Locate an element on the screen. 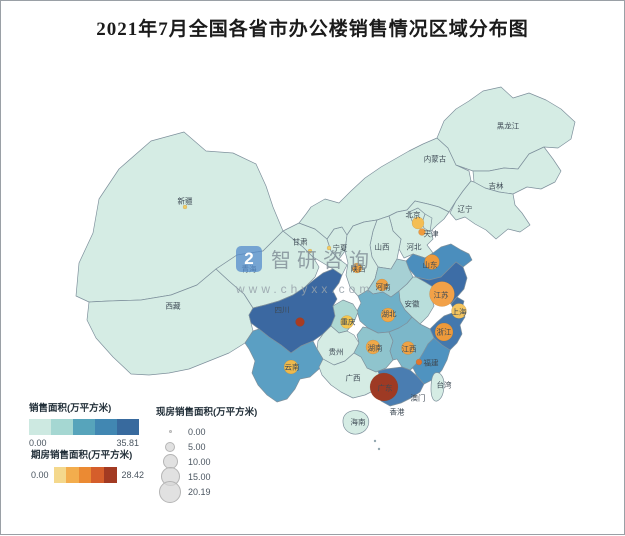 The width and height of the screenshot is (625, 536). legend-existing-title: 现房销售面积(万平方米) is located at coordinates (207, 412).